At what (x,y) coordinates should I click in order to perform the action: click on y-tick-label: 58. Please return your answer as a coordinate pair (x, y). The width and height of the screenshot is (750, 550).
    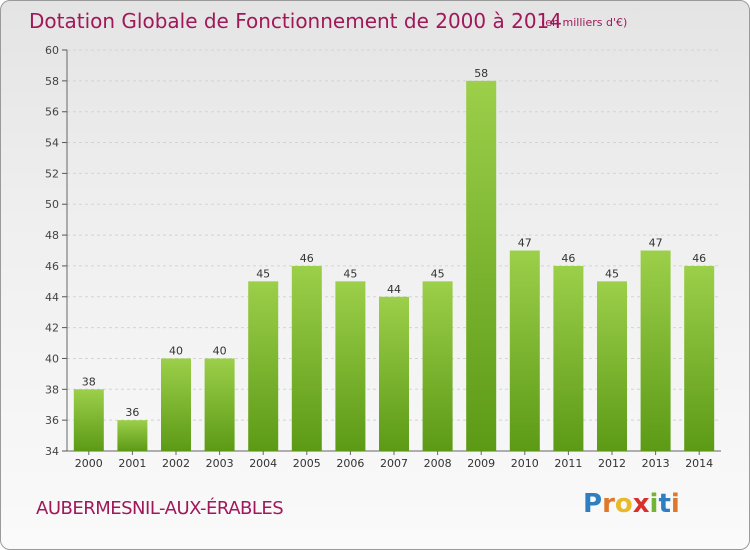
    Looking at the image, I should click on (52, 81).